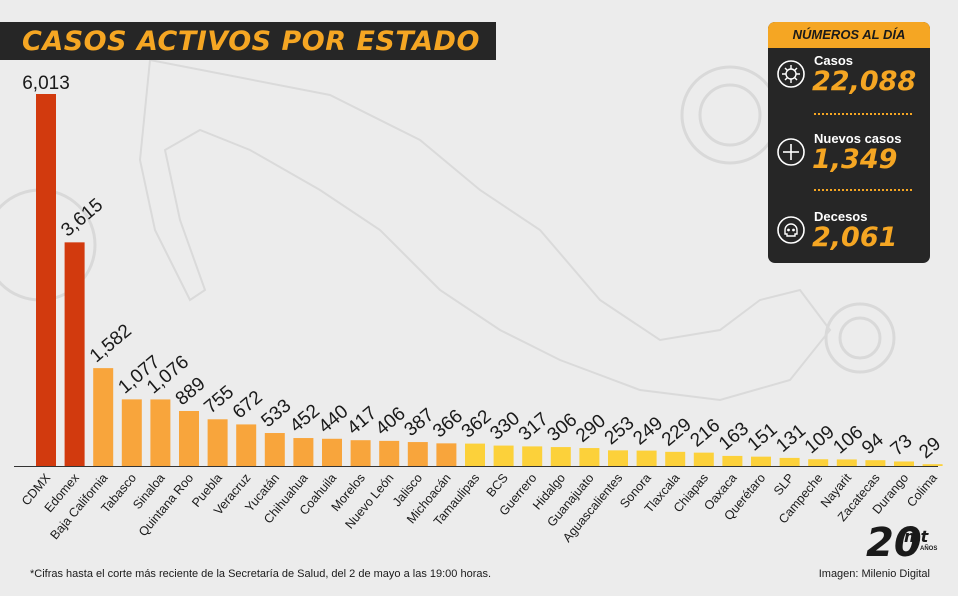 The height and width of the screenshot is (596, 958). Describe the element at coordinates (791, 230) in the screenshot. I see `skull-icon` at that location.